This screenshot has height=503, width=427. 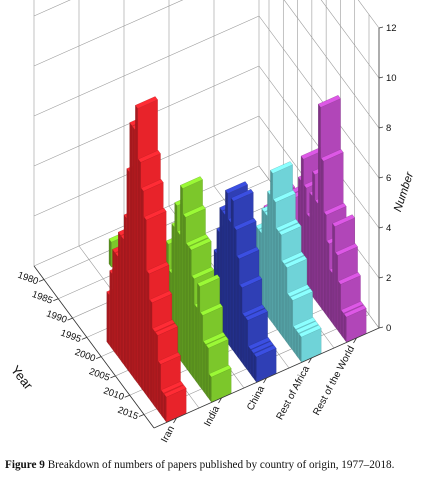 I want to click on number-tick-label: 2, so click(x=388, y=278).